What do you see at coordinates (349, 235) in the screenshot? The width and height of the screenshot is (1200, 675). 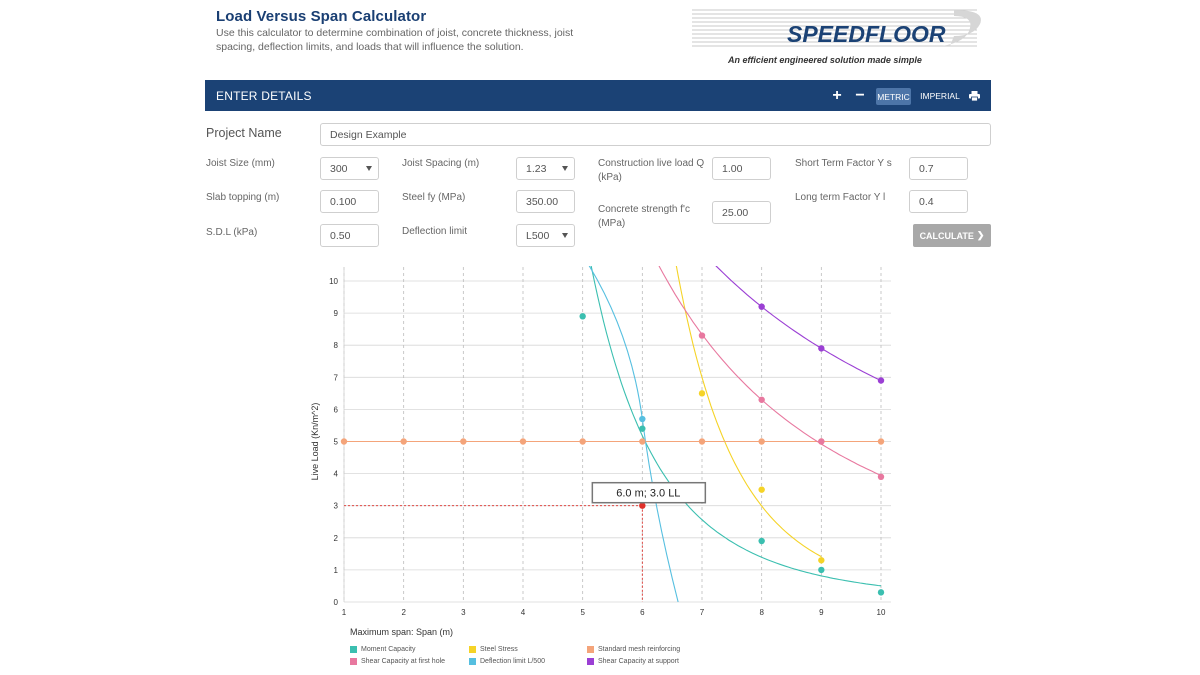 I see `sdl-input: 0.50` at bounding box center [349, 235].